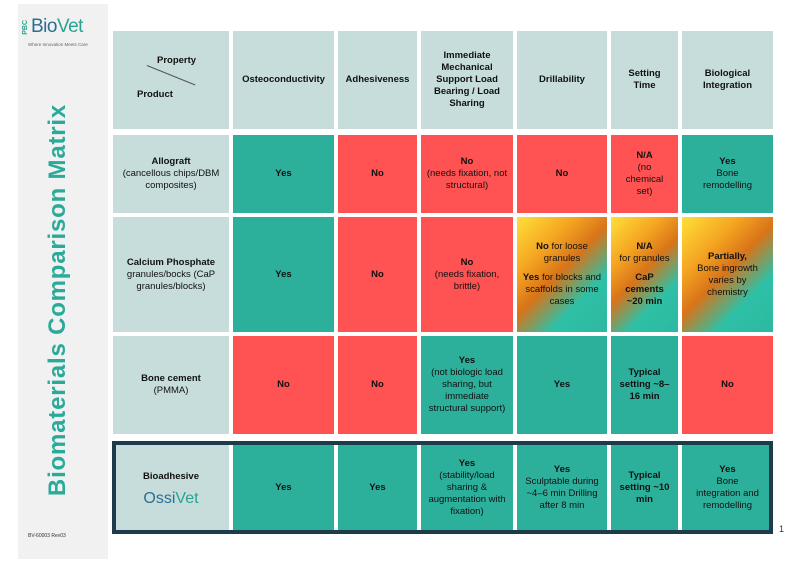 The image size is (797, 563). Describe the element at coordinates (171, 75) in the screenshot. I see `header-diagonal` at that location.